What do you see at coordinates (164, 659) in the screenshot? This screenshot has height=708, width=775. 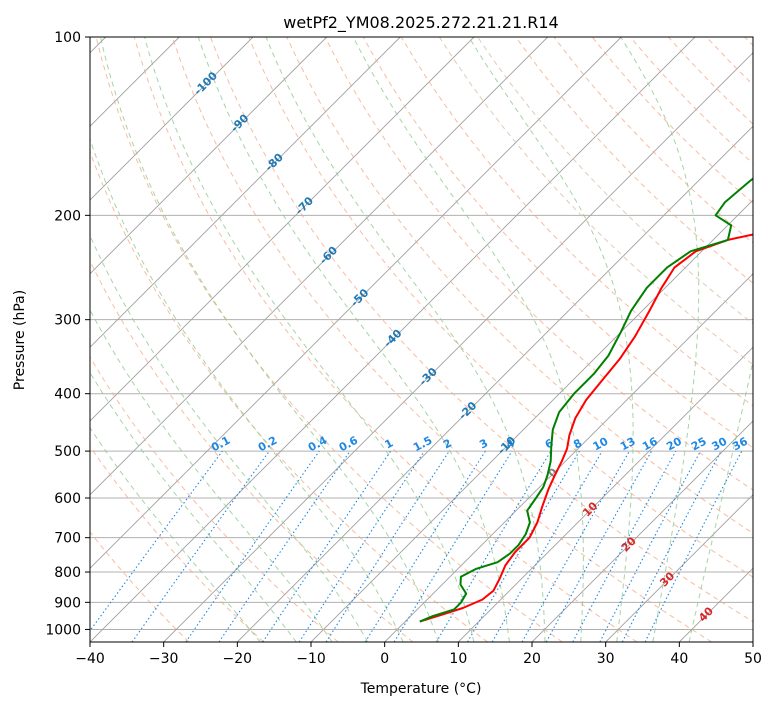 I see `x-tick-label: −30` at bounding box center [164, 659].